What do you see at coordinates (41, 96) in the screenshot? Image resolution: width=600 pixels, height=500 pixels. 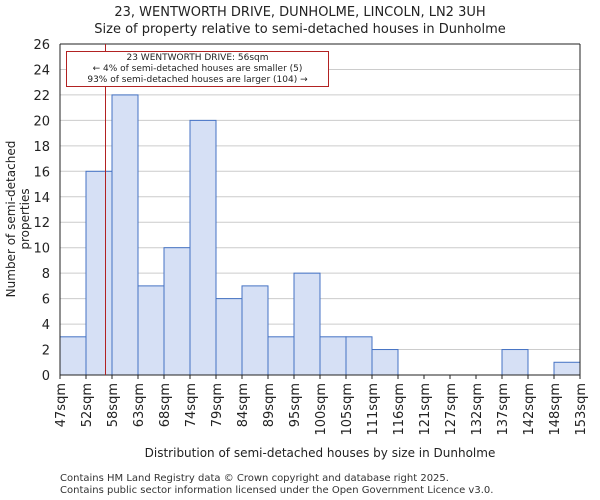 I see `y-tick-label: 22` at bounding box center [41, 96].